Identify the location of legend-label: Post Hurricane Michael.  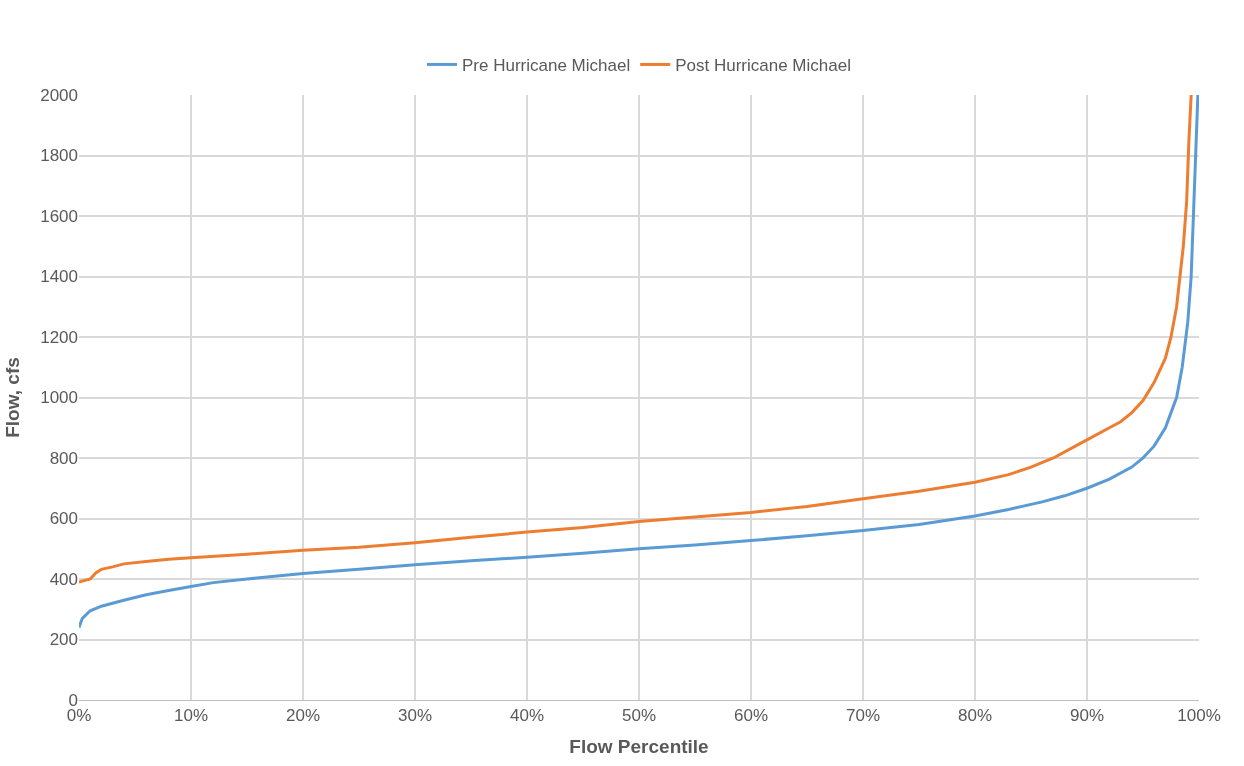
(763, 66).